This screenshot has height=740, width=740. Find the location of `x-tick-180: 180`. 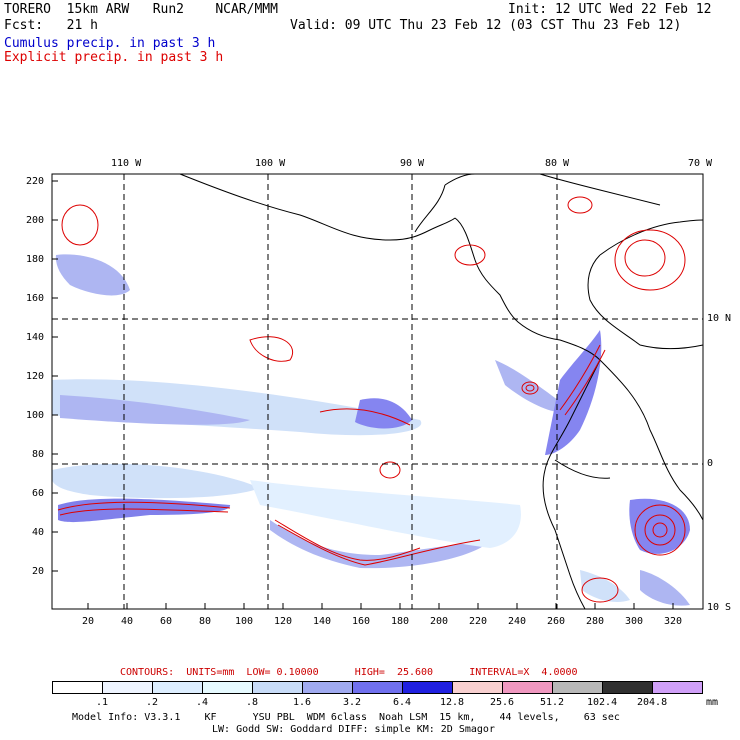

x-tick-180: 180 is located at coordinates (400, 621).